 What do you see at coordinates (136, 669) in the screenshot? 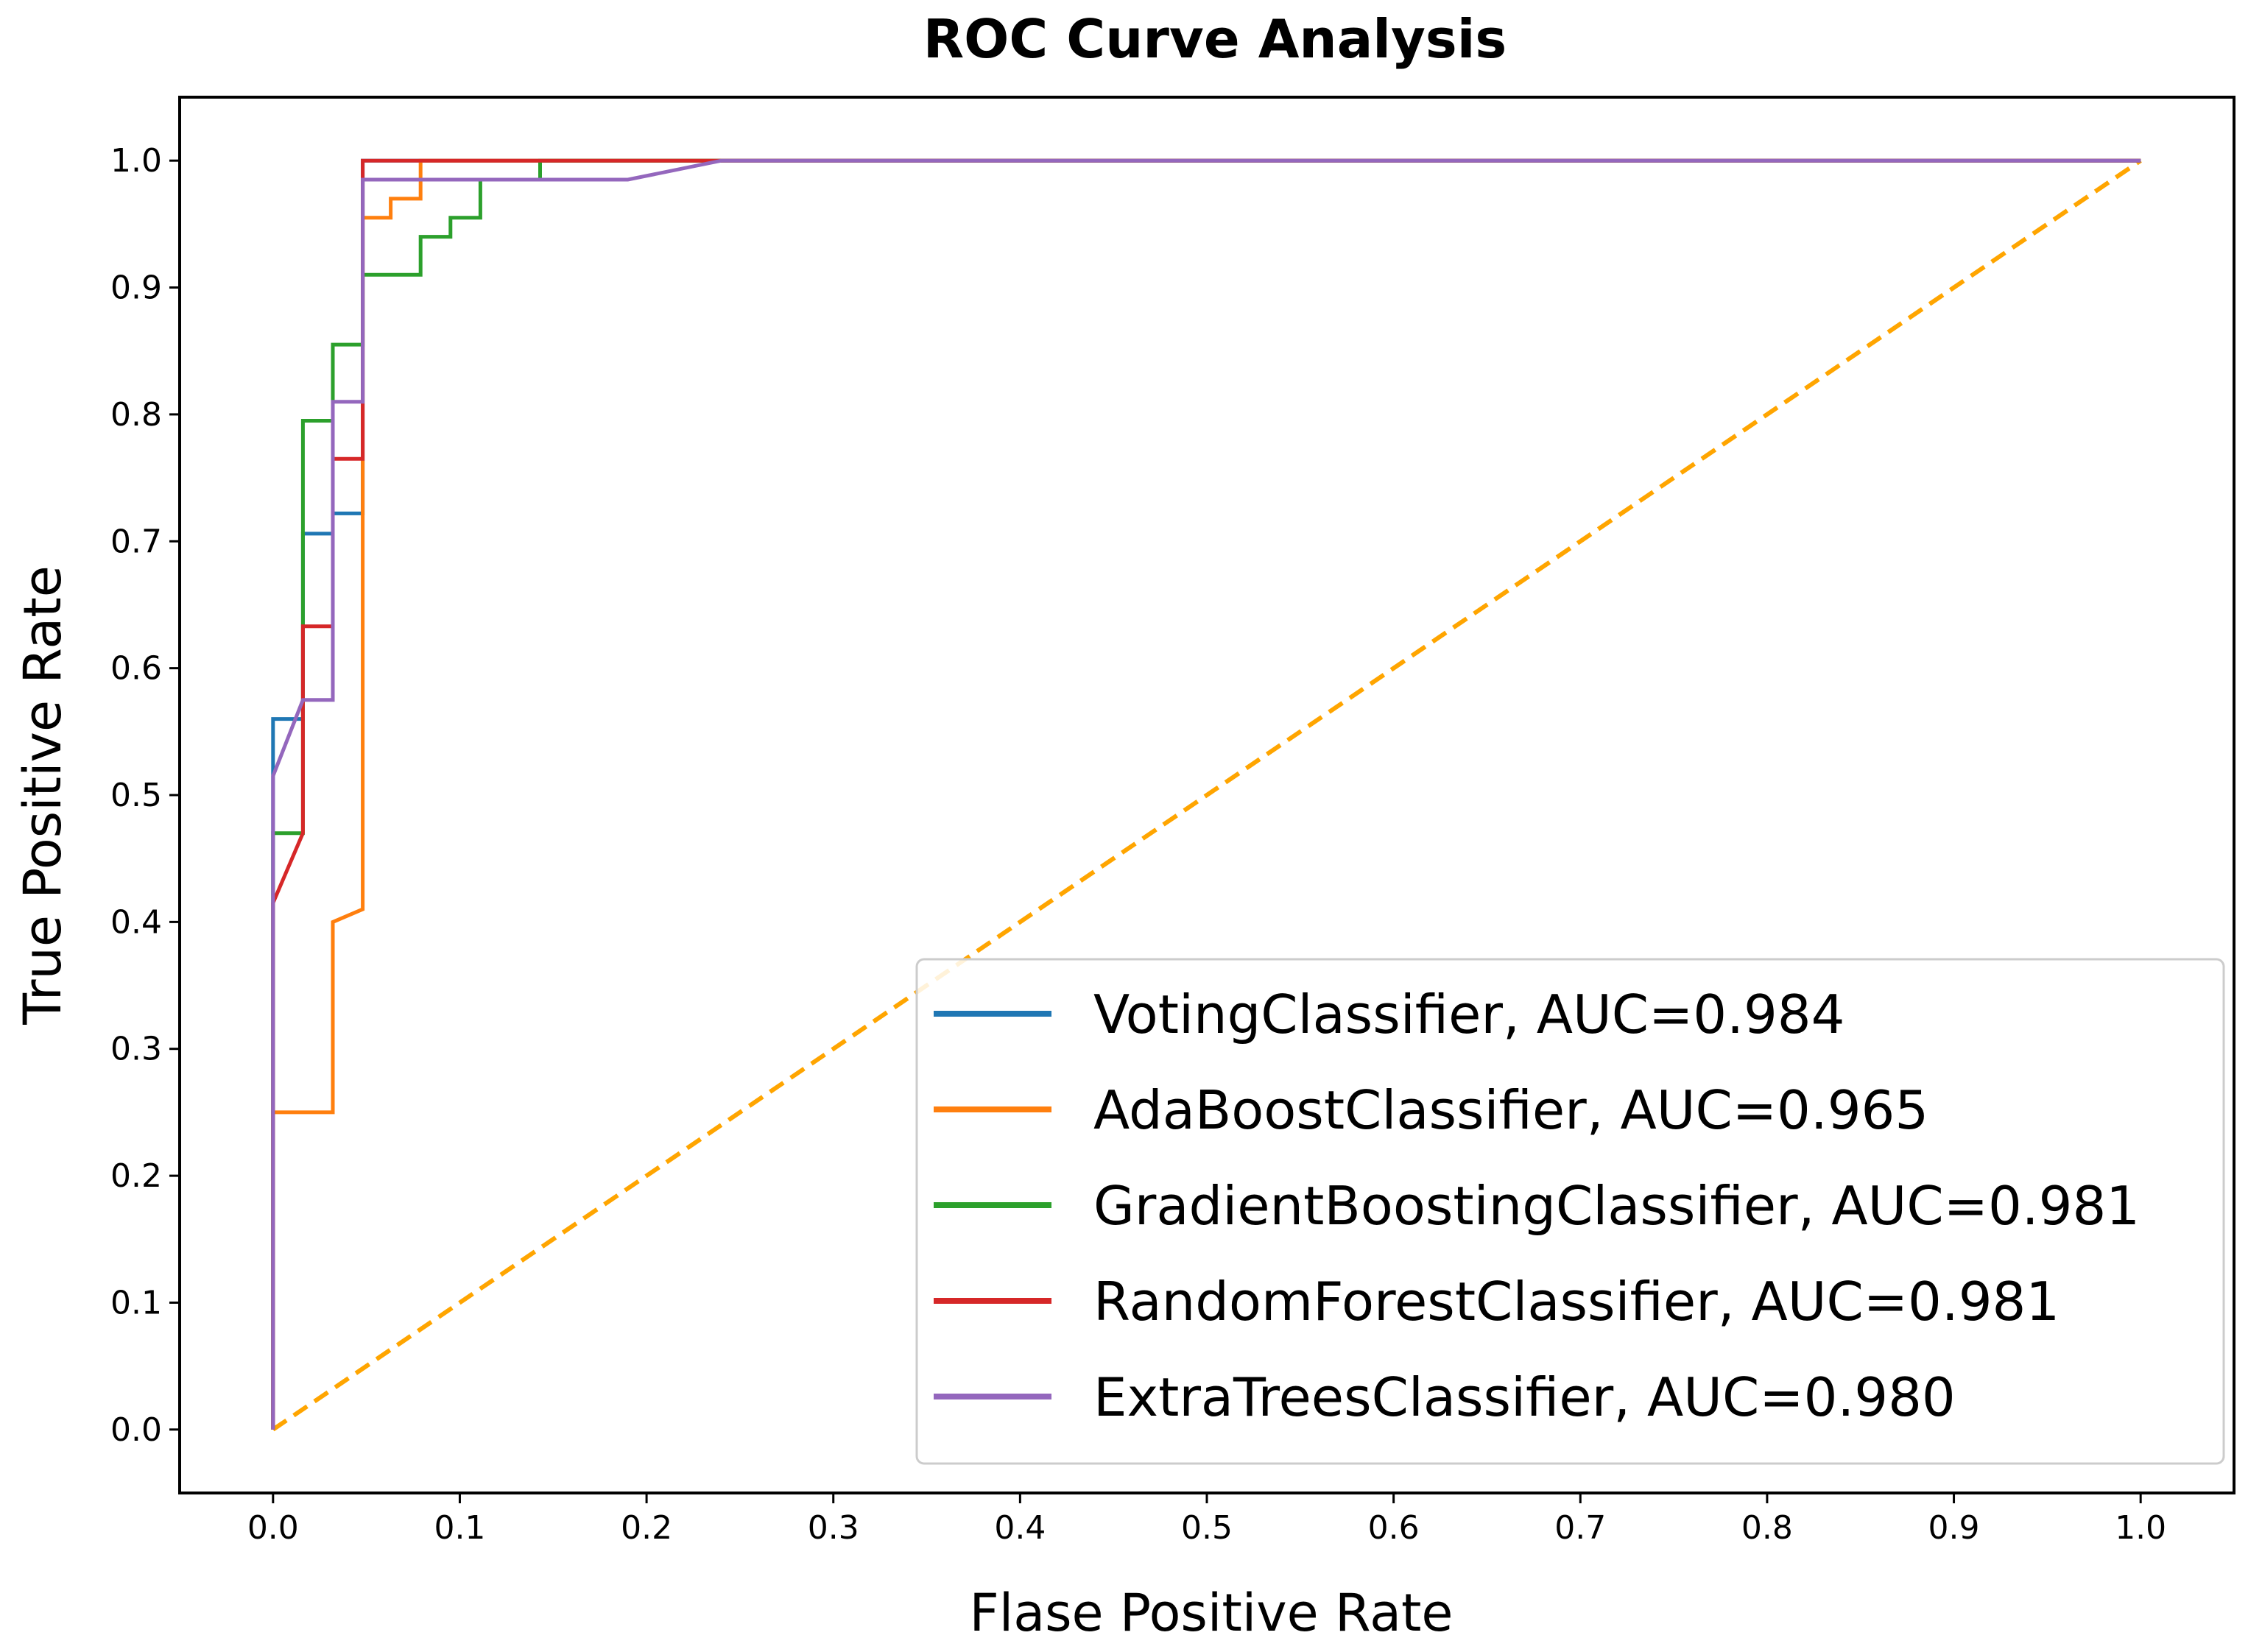
I see `y-tick-label: 0.6` at bounding box center [136, 669].